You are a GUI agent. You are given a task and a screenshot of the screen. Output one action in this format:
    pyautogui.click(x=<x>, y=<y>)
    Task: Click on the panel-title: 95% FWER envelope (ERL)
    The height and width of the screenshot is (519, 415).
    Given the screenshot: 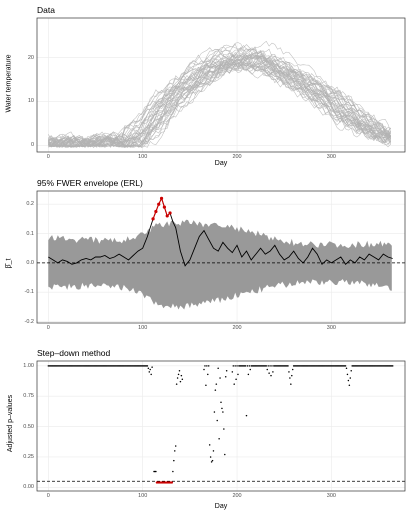 What is the action you would take?
    pyautogui.click(x=90, y=183)
    